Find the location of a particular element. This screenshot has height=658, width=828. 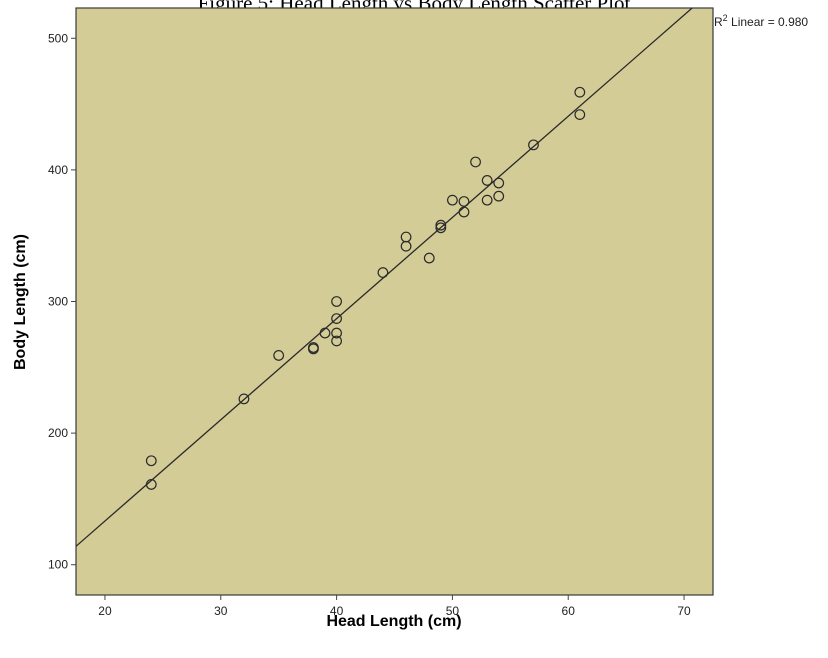

x-tick-label: 50 is located at coordinates (453, 611).